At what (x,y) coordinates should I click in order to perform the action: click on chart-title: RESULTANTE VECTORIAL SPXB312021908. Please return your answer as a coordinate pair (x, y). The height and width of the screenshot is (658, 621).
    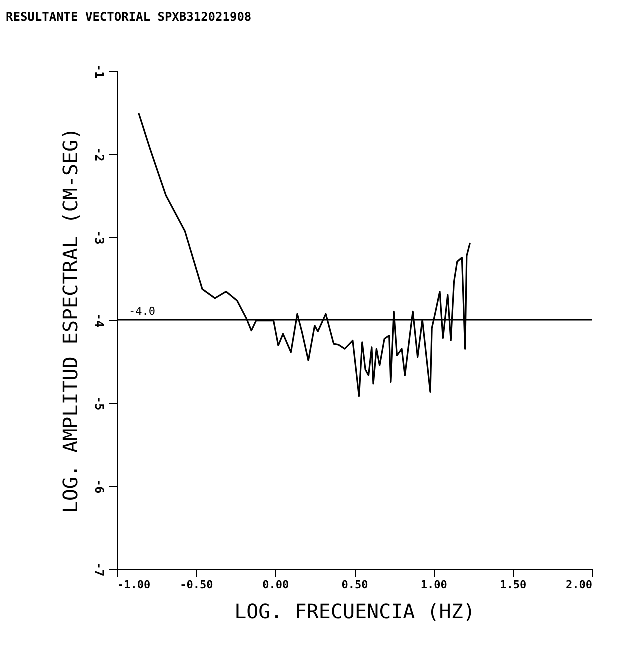
    Looking at the image, I should click on (129, 17).